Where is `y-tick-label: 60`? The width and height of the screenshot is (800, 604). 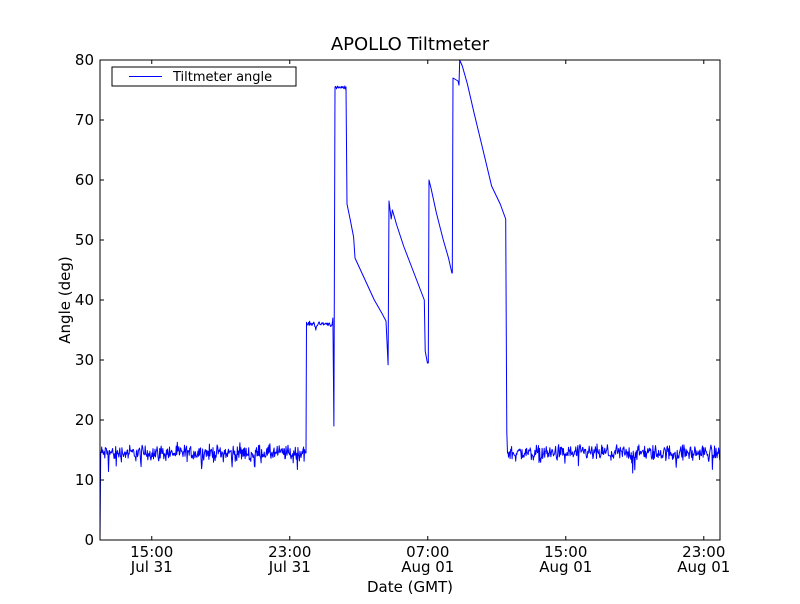
y-tick-label: 60 is located at coordinates (84, 180).